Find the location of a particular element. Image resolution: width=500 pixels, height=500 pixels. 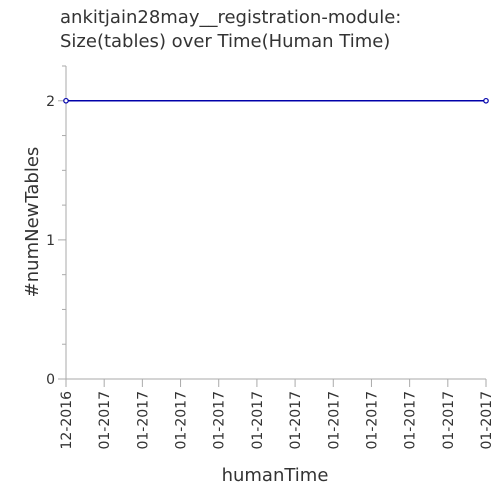

y-axis-ticks: 0 1 2 is located at coordinates (56, 226).